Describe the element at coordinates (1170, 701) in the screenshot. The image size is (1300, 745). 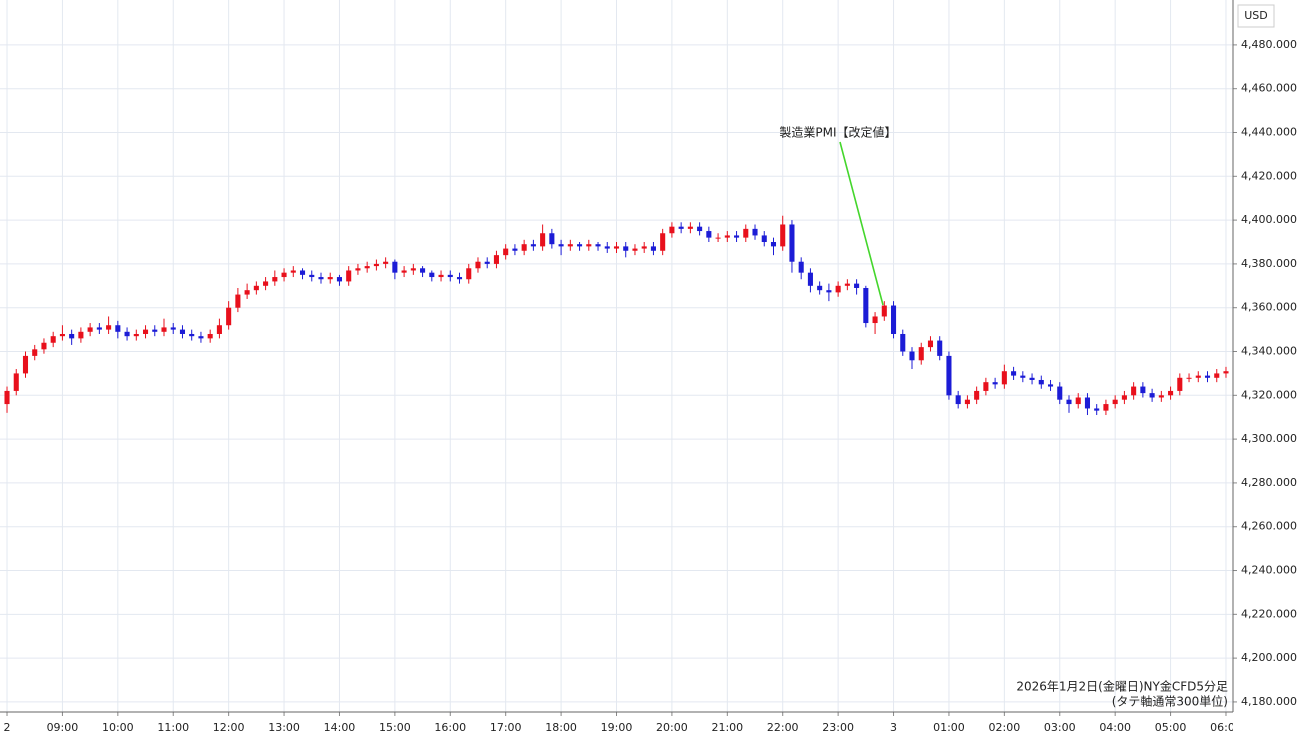
I see `caption: (タテ軸通常300単位)` at that location.